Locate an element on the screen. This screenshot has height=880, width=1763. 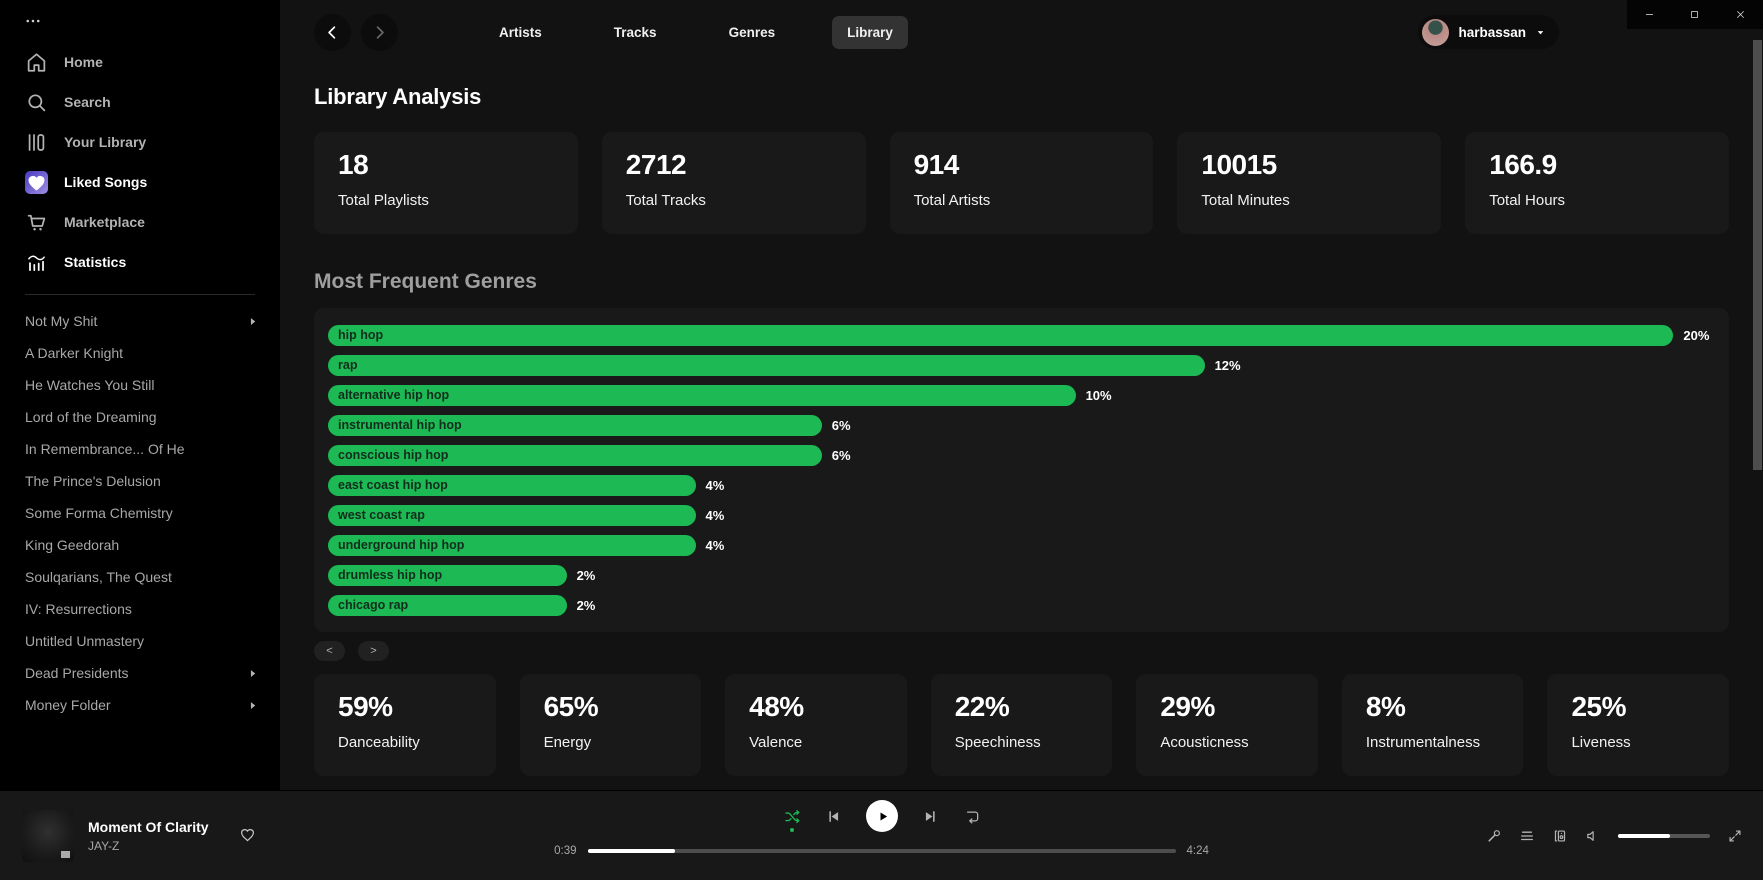
genre-bar-row: rap 12% is located at coordinates (1021, 365).